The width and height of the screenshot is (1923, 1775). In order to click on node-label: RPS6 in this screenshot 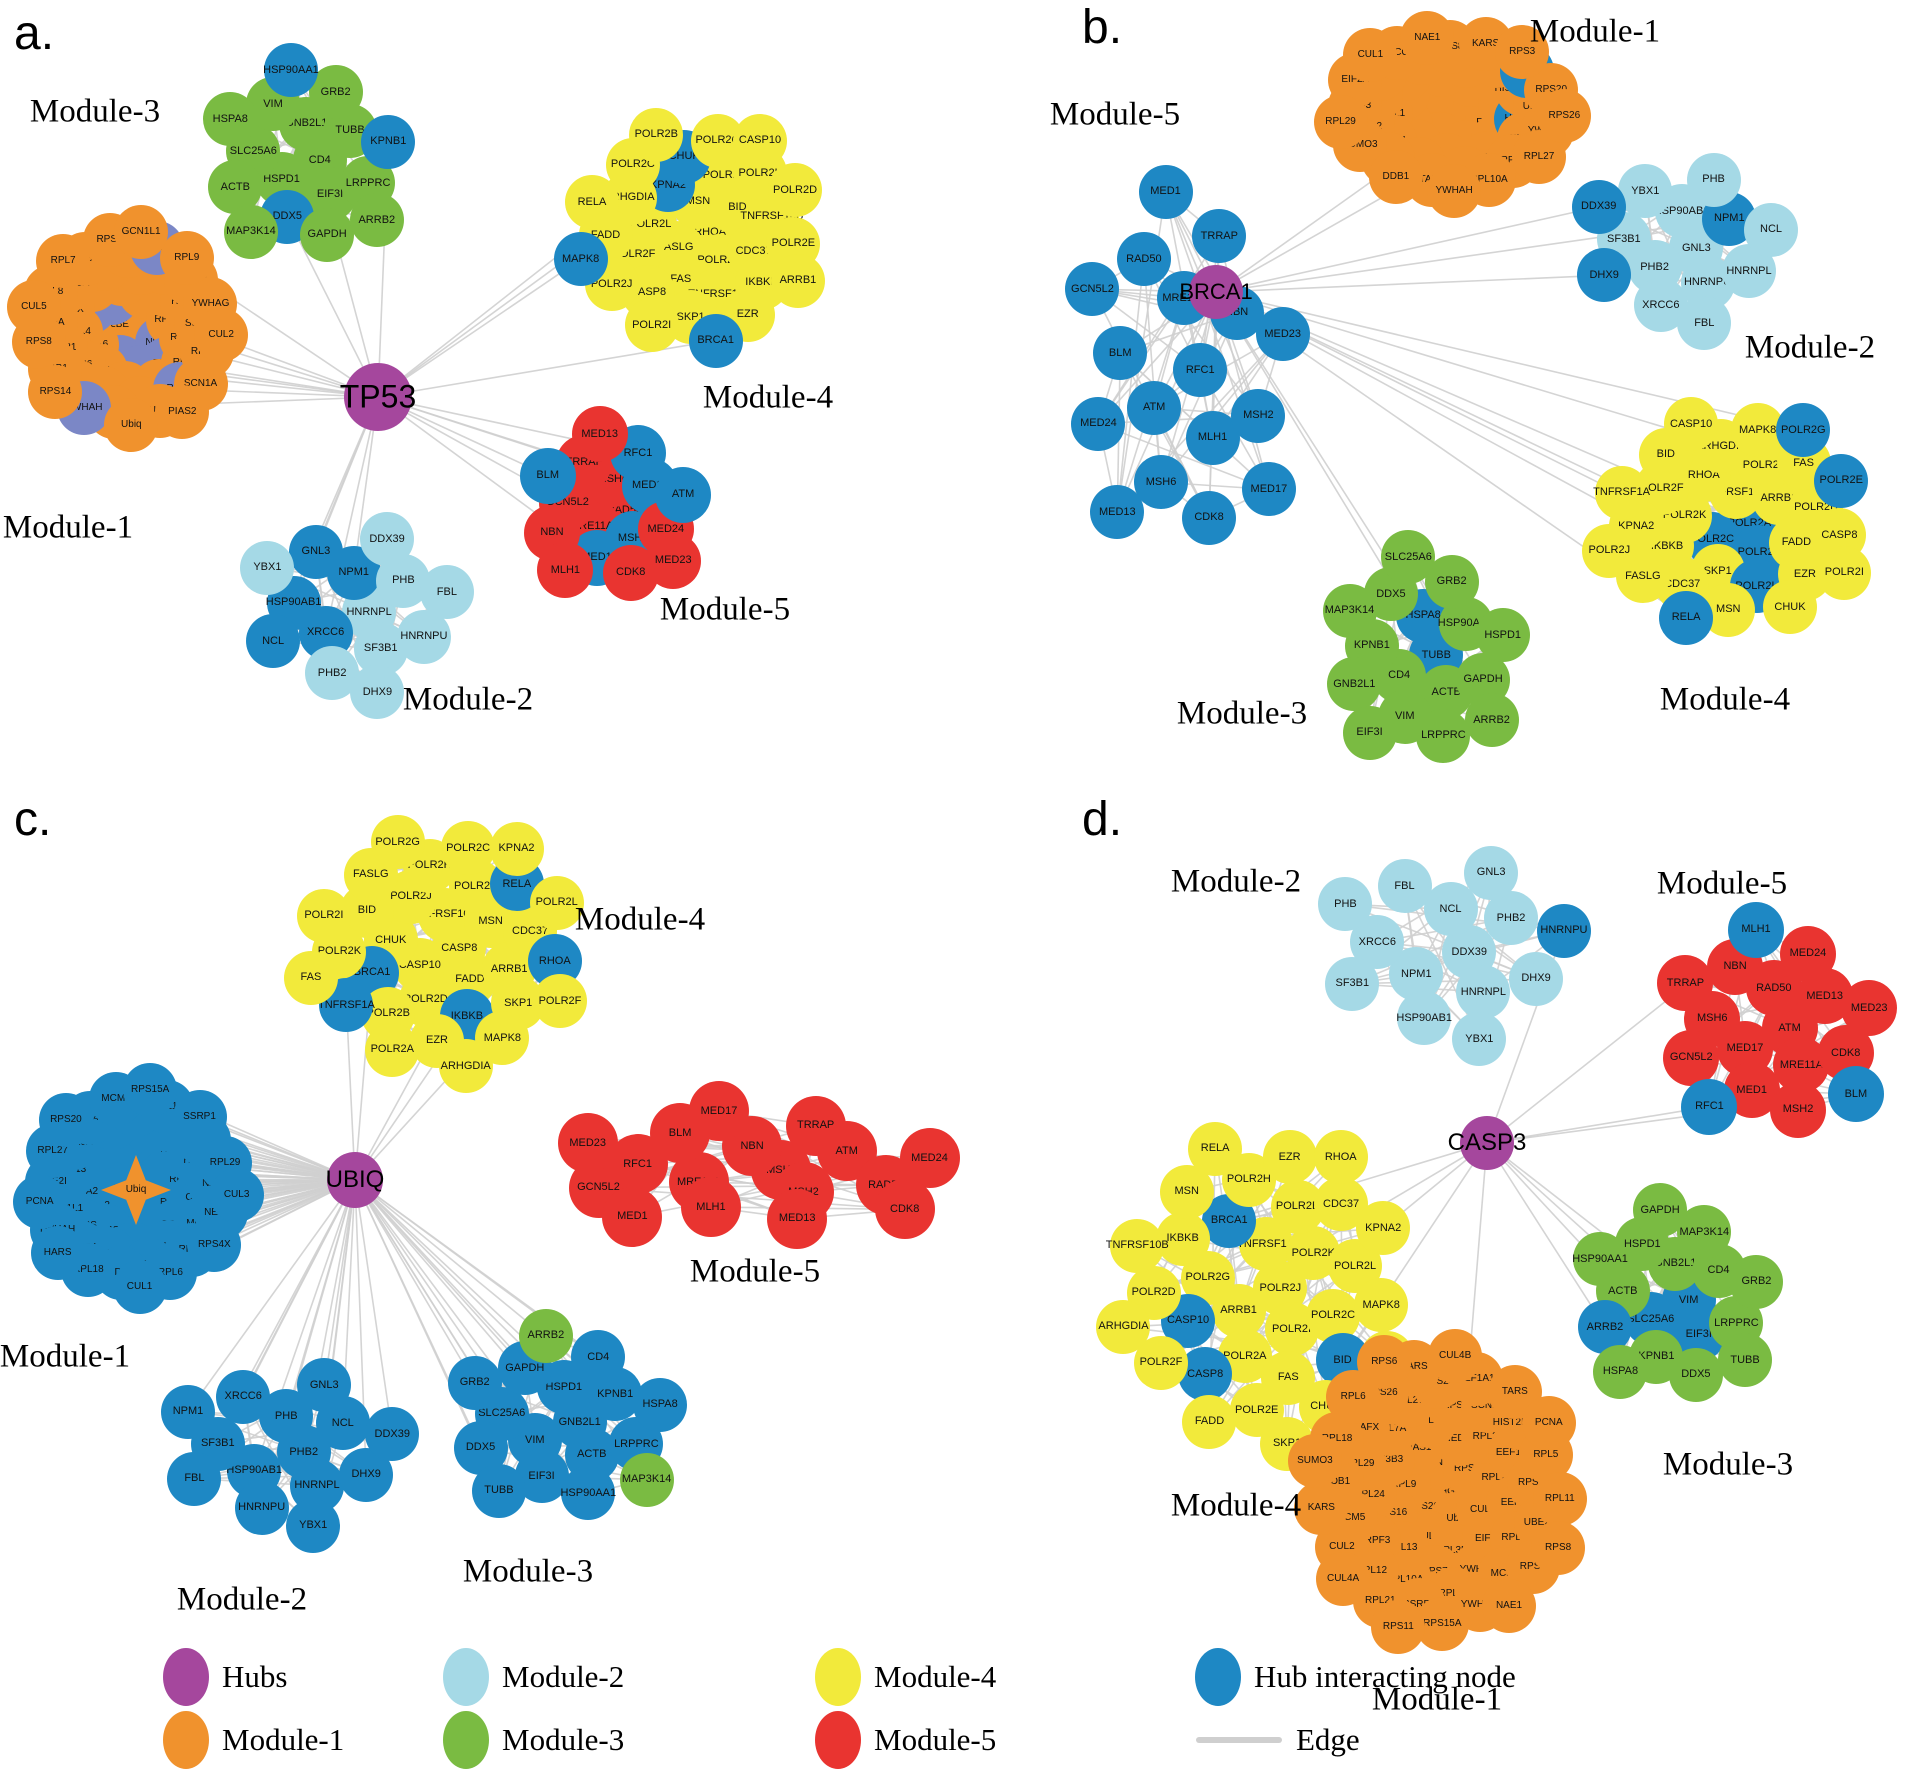, I will do `click(1384, 1361)`.